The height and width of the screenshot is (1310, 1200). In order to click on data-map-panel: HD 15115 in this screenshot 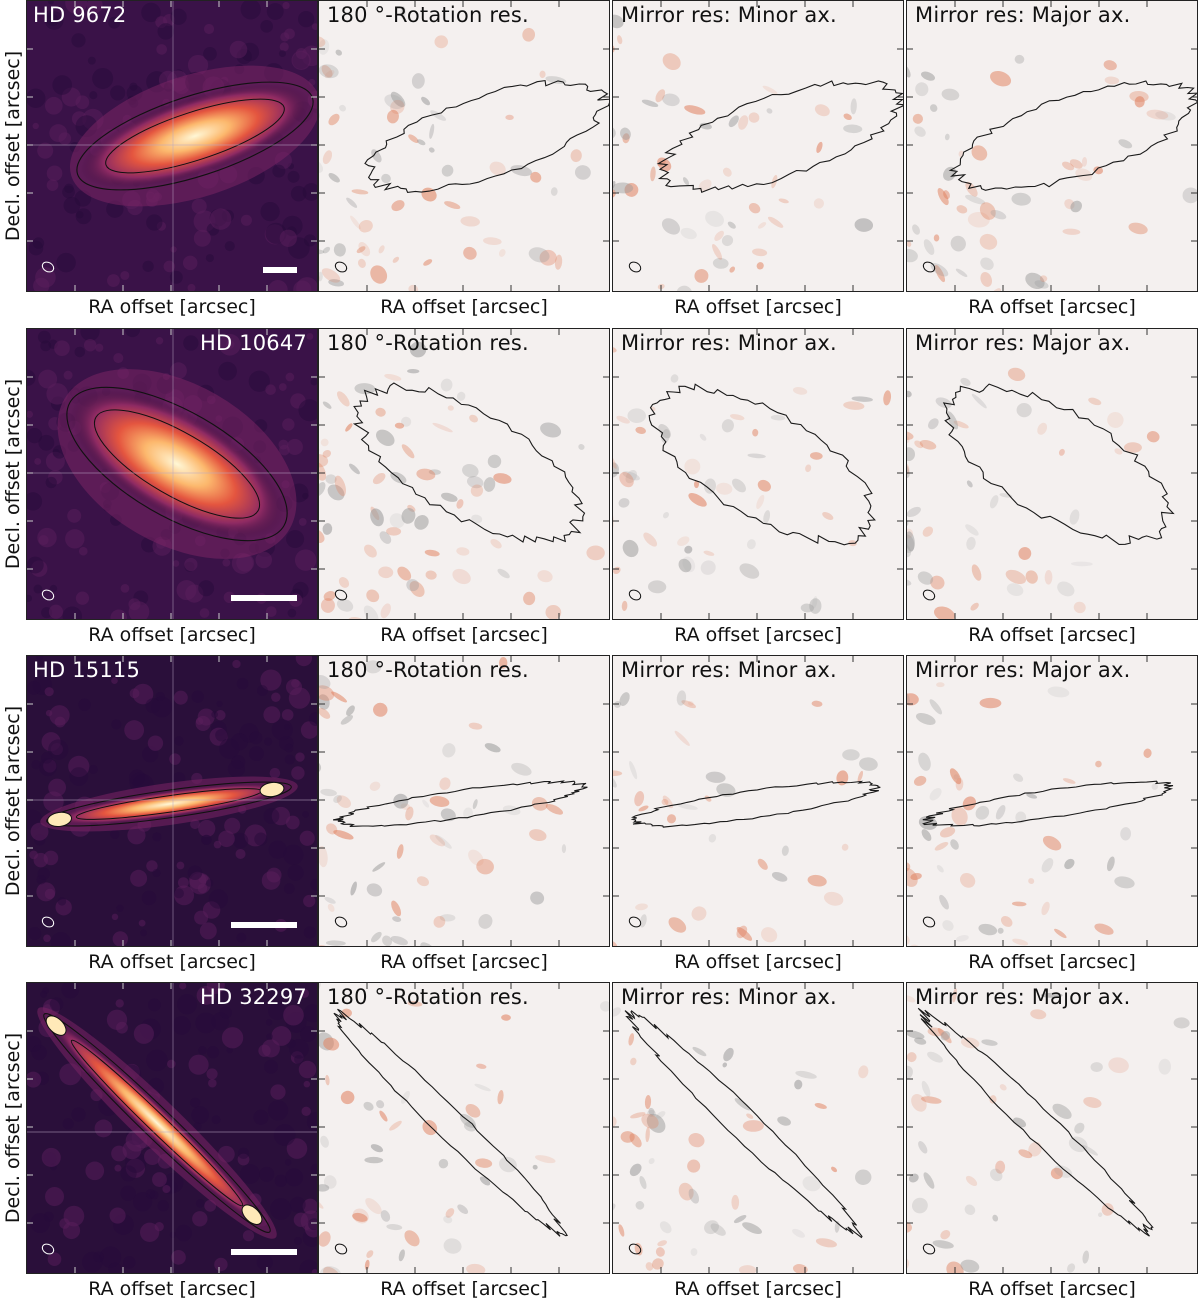, I will do `click(172, 801)`.